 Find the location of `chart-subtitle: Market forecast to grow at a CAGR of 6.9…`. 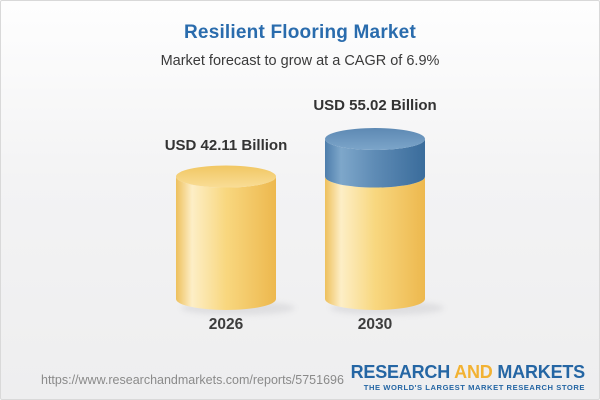

chart-subtitle: Market forecast to grow at a CAGR of 6.9… is located at coordinates (300, 61).